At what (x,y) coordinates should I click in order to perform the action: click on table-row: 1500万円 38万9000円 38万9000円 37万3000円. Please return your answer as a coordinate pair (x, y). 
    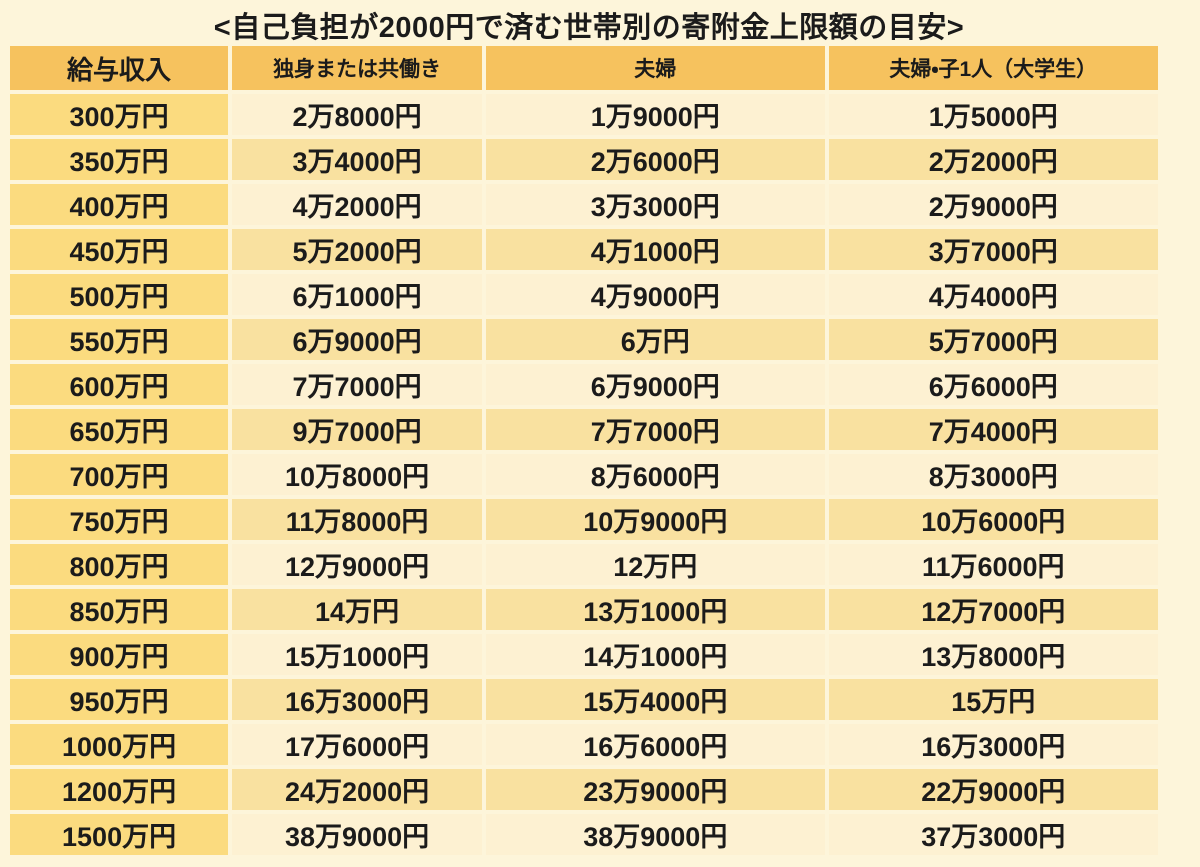
    Looking at the image, I should click on (584, 834).